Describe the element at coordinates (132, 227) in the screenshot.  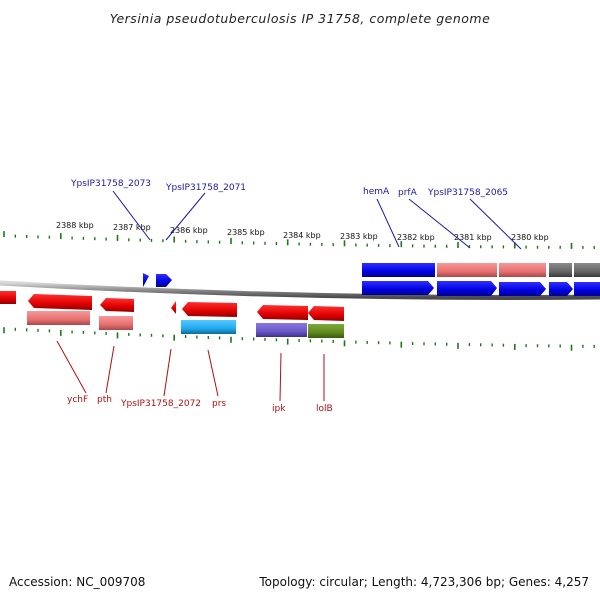
I see `tick-label: 2387 kbp` at that location.